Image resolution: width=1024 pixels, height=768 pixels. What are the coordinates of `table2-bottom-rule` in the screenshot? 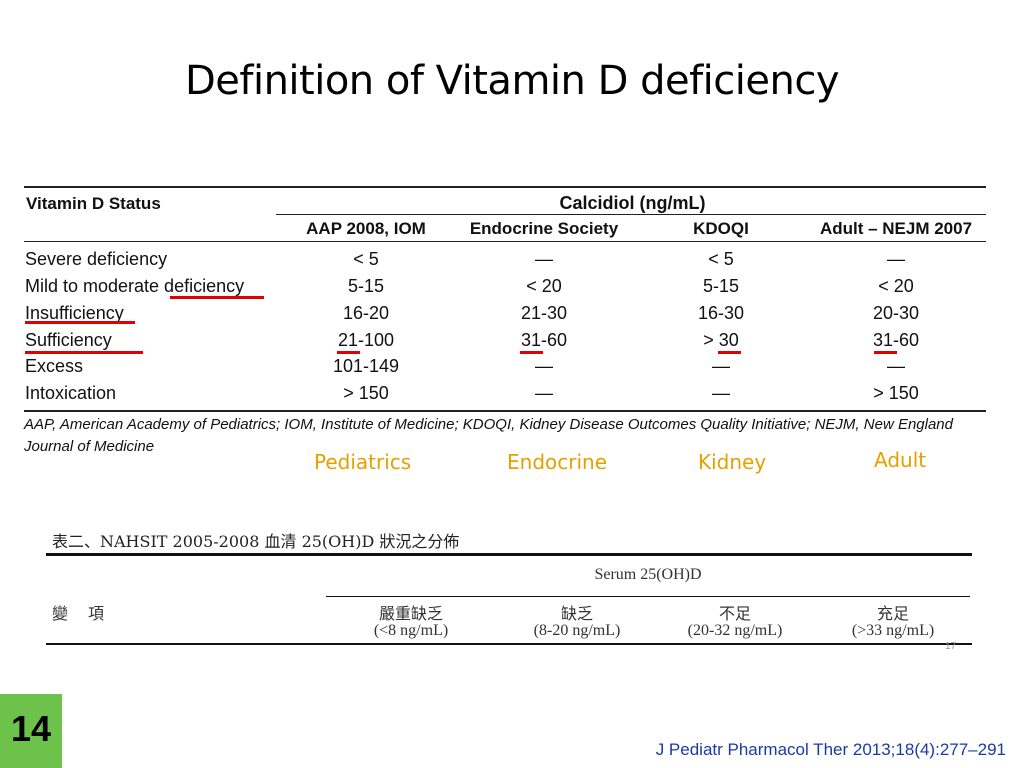 It's located at (509, 644).